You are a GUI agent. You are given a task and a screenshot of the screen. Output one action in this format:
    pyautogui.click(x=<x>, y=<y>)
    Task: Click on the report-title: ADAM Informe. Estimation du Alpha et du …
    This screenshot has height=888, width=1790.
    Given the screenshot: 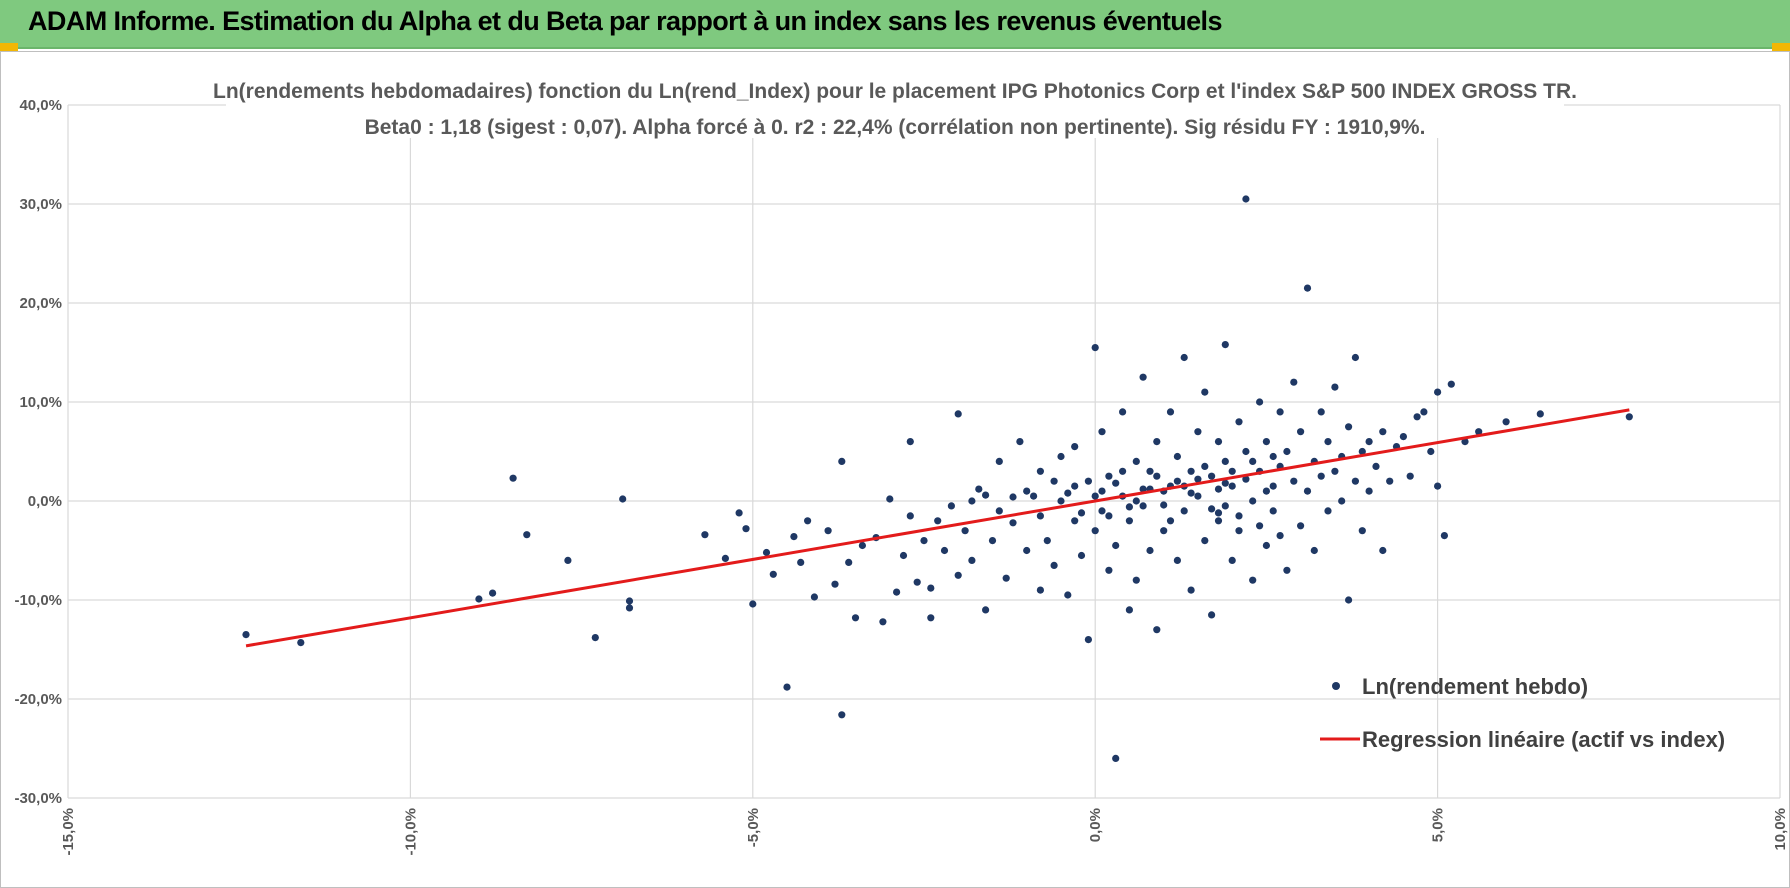 What is the action you would take?
    pyautogui.click(x=625, y=21)
    